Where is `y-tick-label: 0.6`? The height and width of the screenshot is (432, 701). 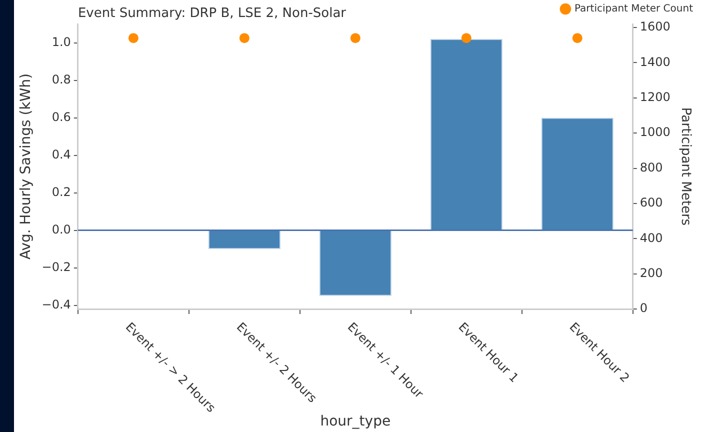
y-tick-label: 0.6 is located at coordinates (61, 117).